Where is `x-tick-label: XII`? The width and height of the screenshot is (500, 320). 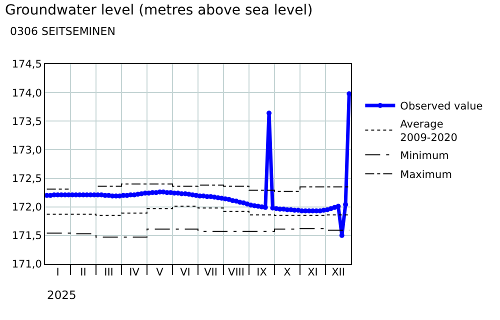 x-tick-label: XII is located at coordinates (338, 272).